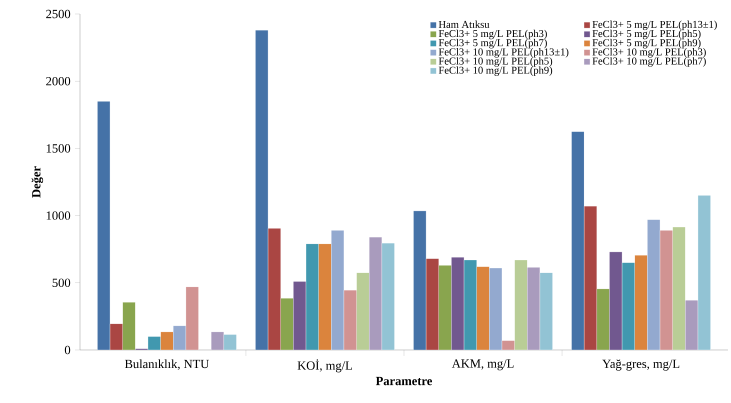  What do you see at coordinates (649, 62) in the screenshot?
I see `legend-label: FeCl3+ 10 mg/L PEL(ph7)` at bounding box center [649, 62].